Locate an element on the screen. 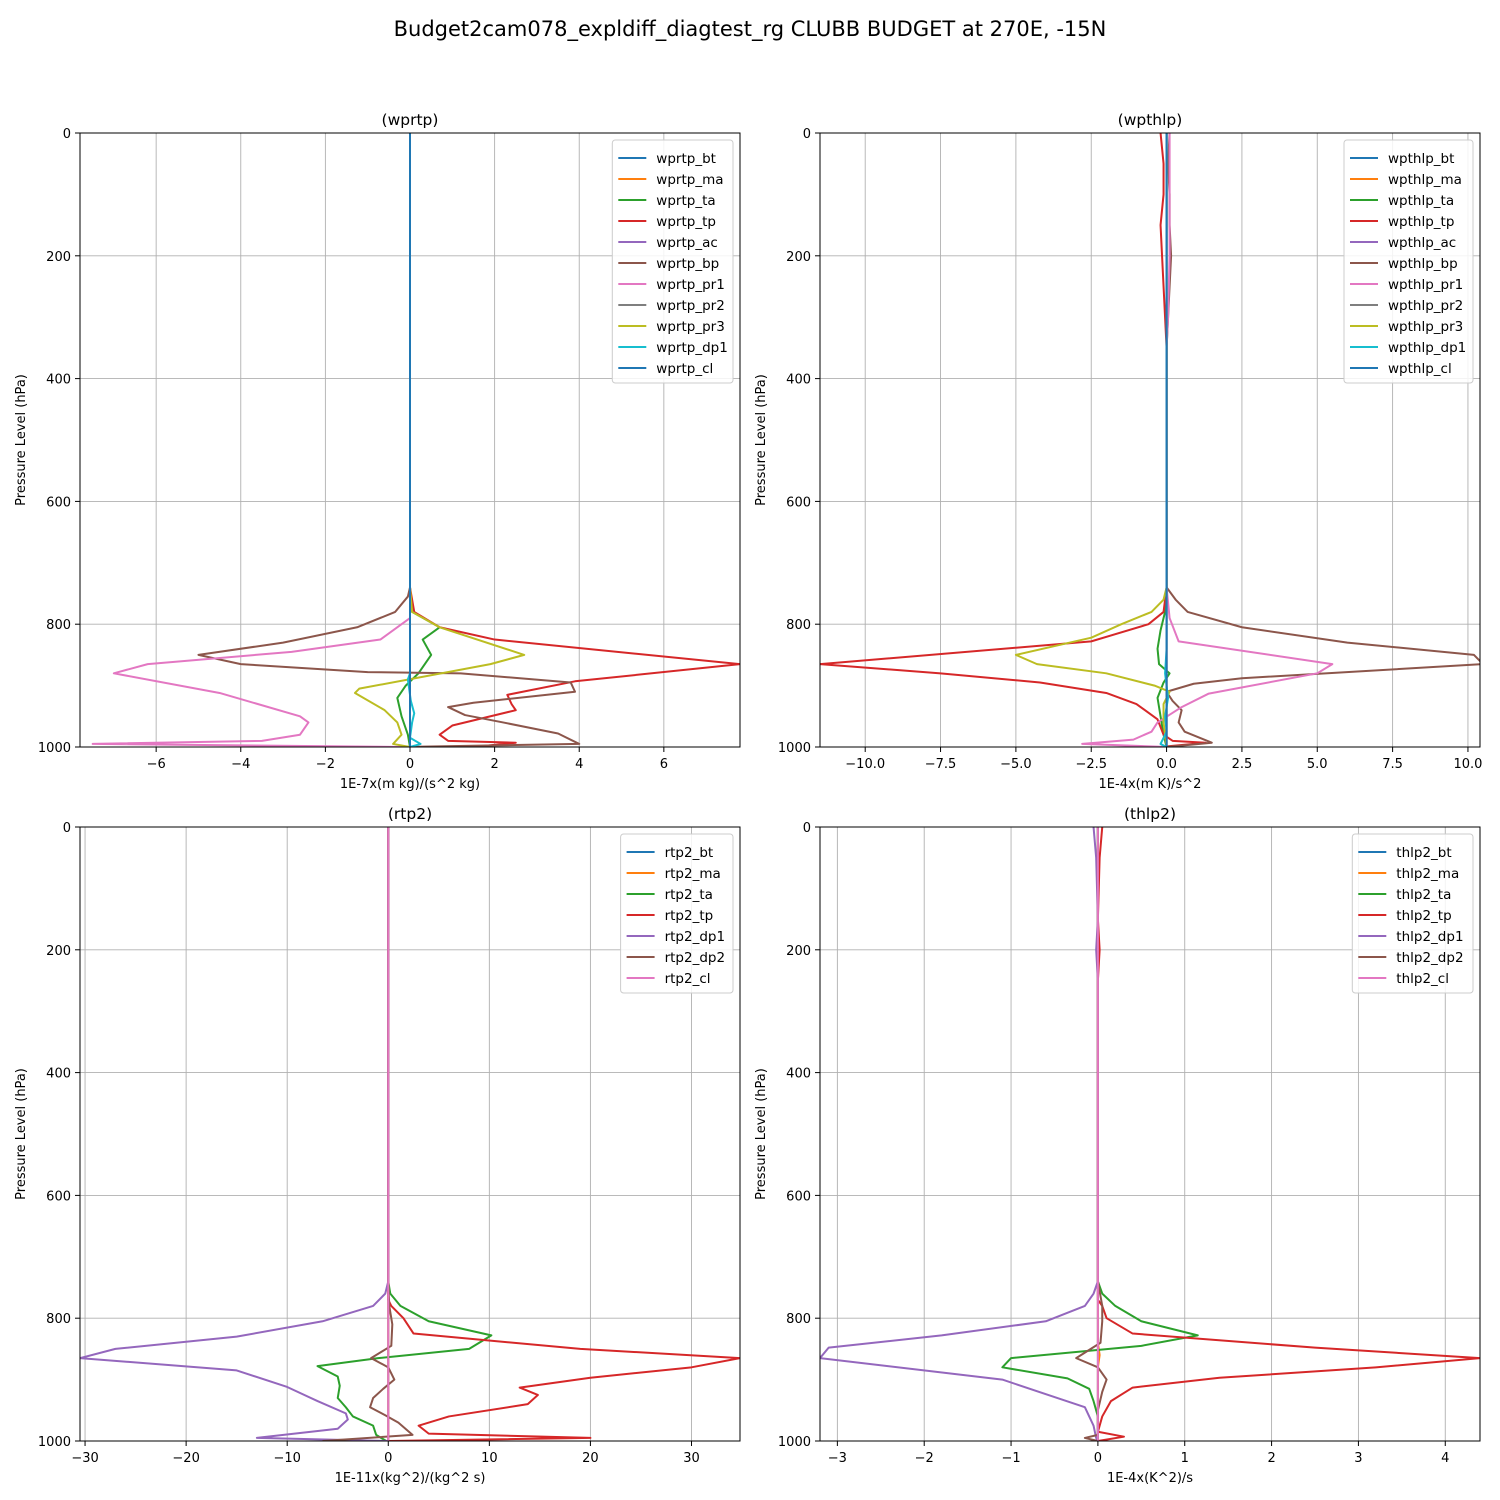 This screenshot has height=1500, width=1500. x-tick-label: 5.0 is located at coordinates (1317, 764).